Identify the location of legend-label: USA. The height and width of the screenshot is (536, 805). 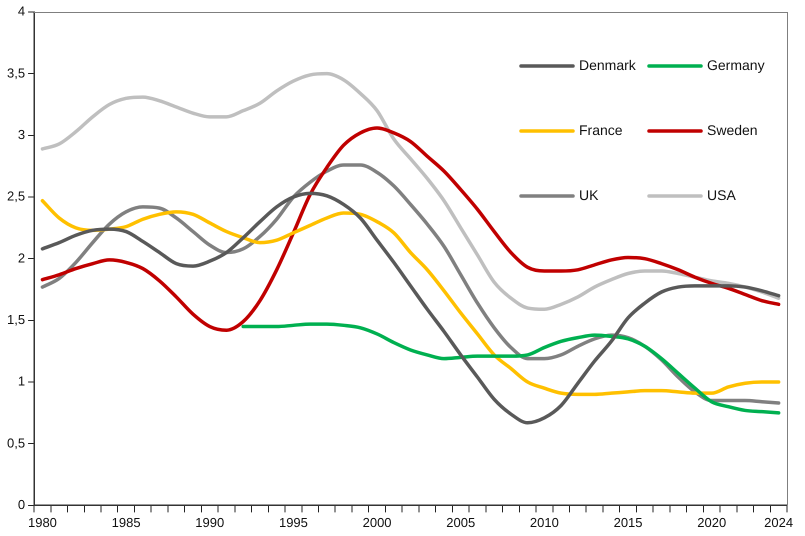
(721, 194).